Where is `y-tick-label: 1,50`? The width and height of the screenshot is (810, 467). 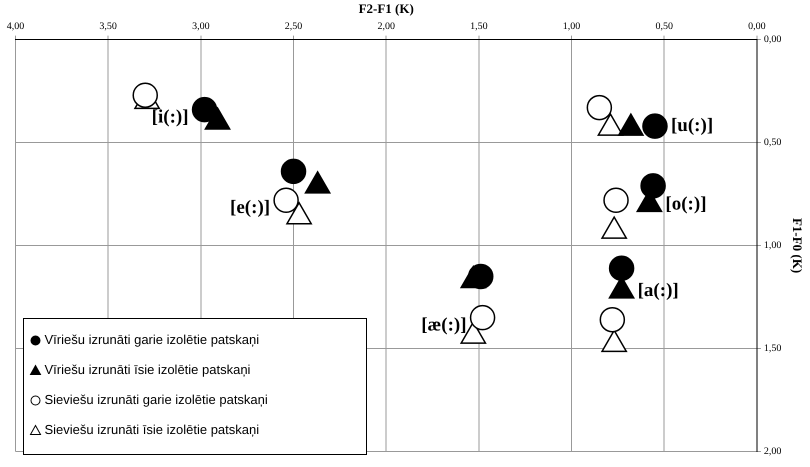 y-tick-label: 1,50 is located at coordinates (773, 348).